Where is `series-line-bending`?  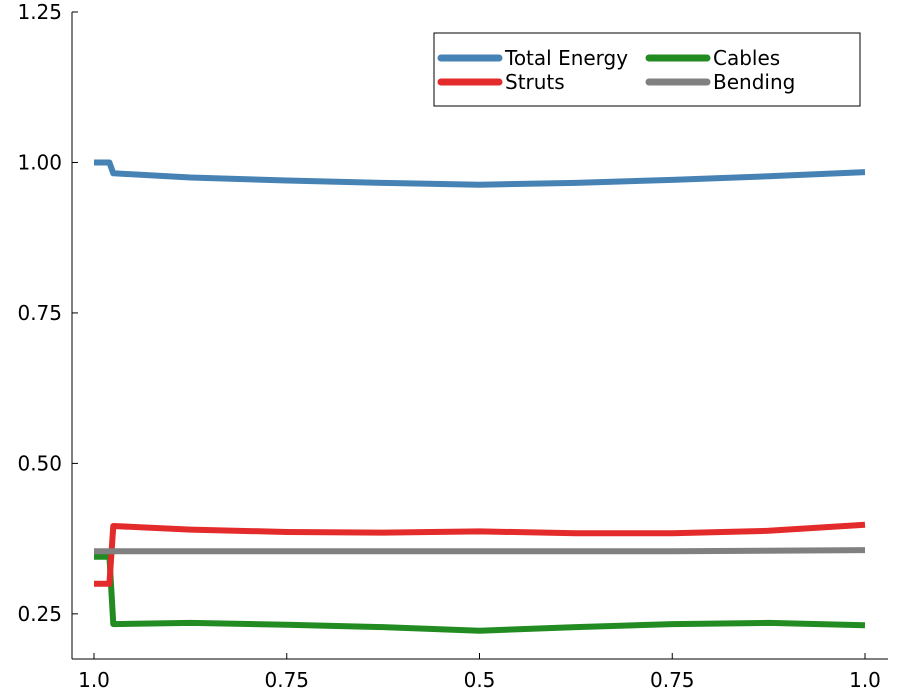 series-line-bending is located at coordinates (480, 551).